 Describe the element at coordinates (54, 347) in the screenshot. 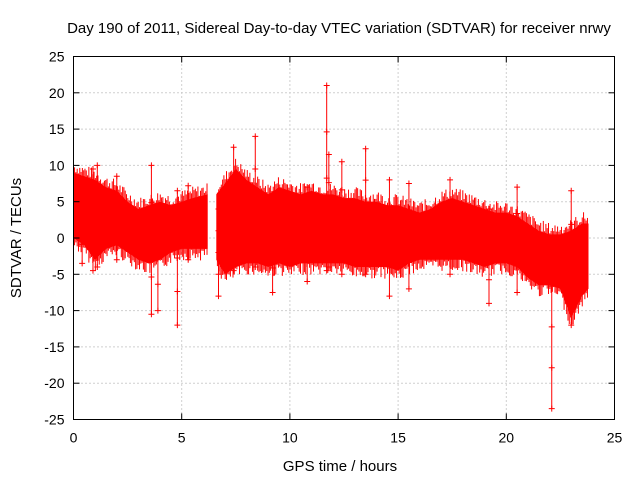

I see `y-tick-label: -15` at that location.